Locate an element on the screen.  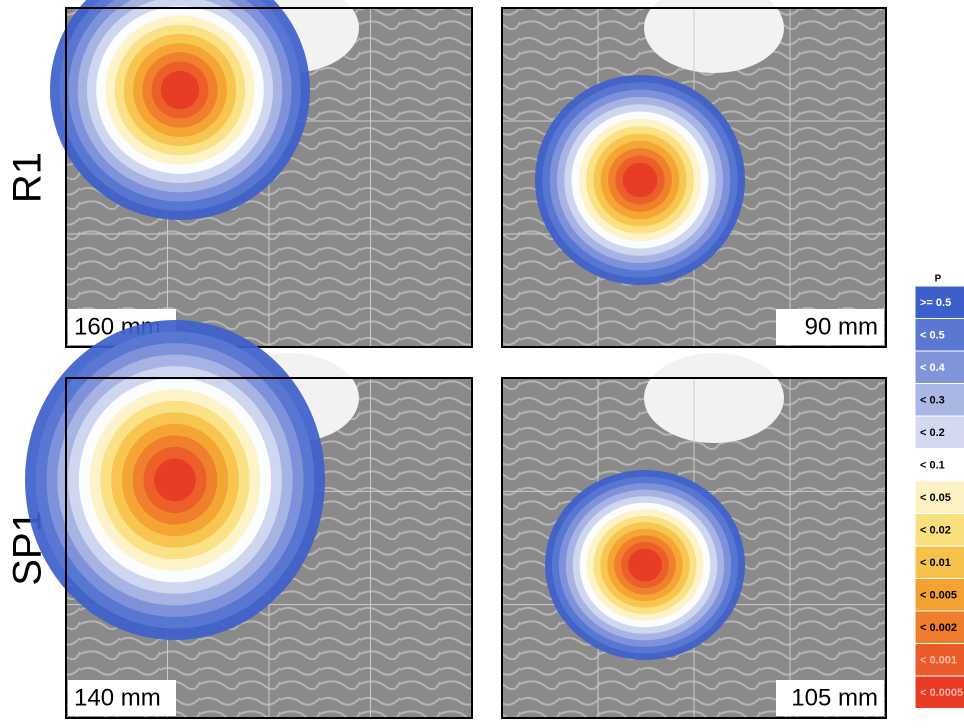
legend-label: < 0.1 is located at coordinates (932, 465).